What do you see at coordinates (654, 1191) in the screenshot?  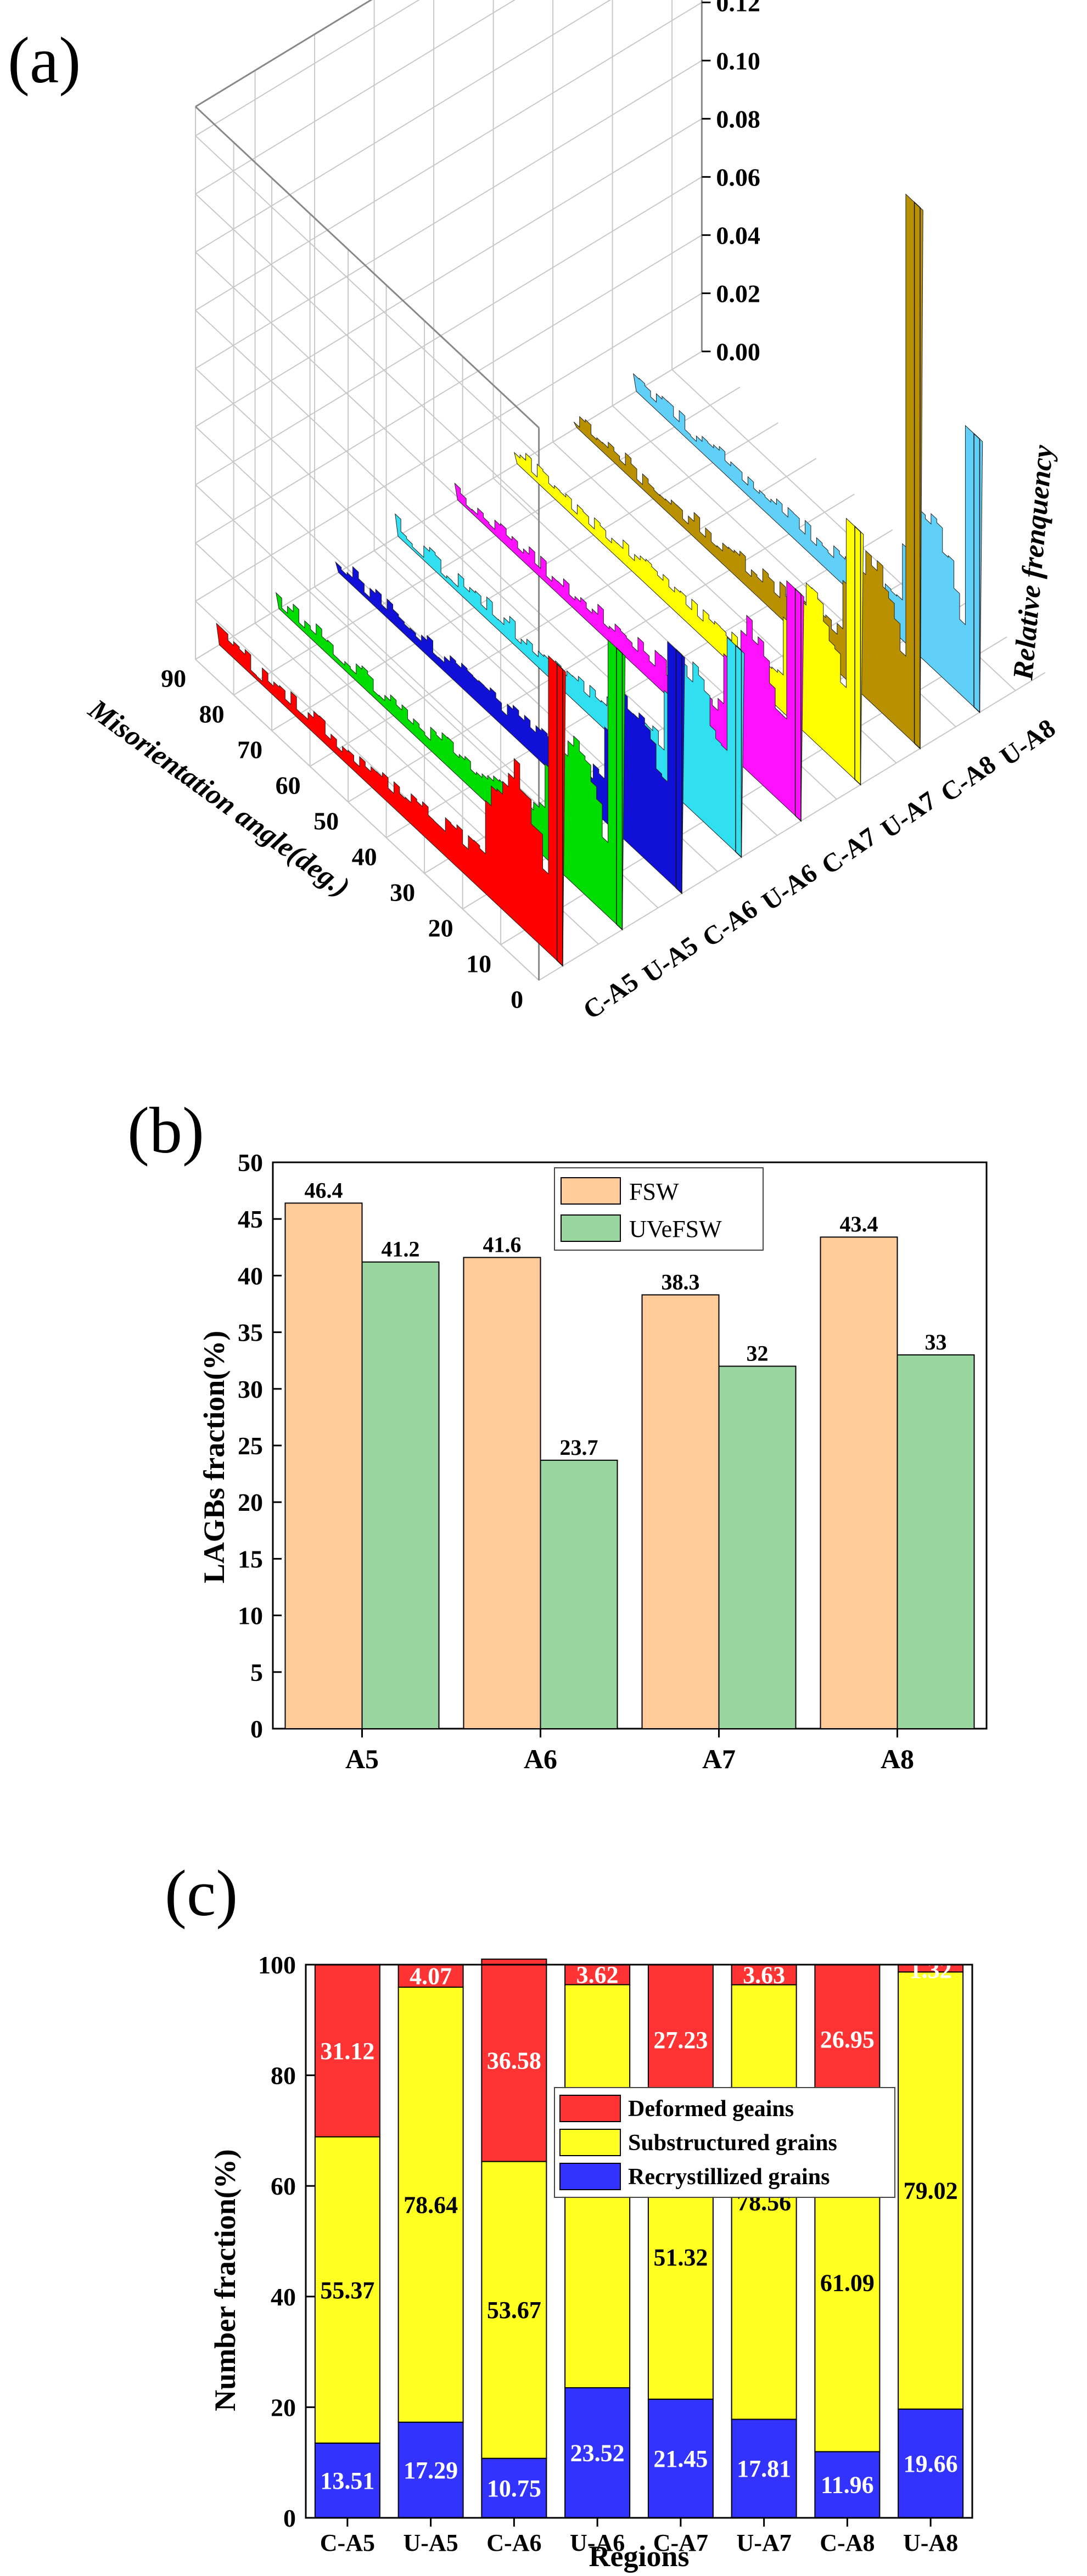 I see `legend-label-b: FSW` at bounding box center [654, 1191].